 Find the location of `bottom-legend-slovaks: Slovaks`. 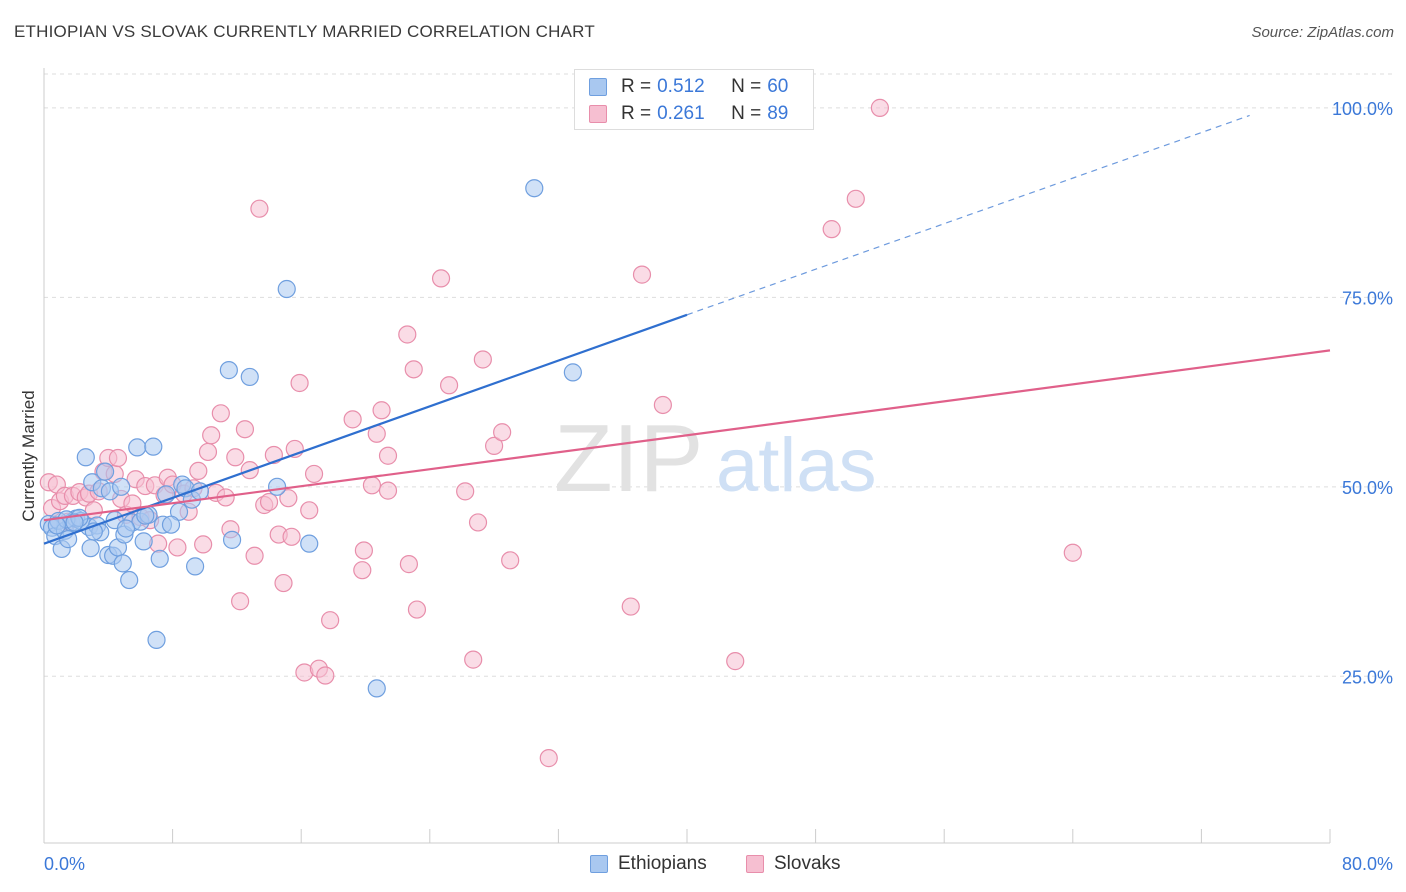

bottom-legend-slovaks: Slovaks is located at coordinates (793, 864).